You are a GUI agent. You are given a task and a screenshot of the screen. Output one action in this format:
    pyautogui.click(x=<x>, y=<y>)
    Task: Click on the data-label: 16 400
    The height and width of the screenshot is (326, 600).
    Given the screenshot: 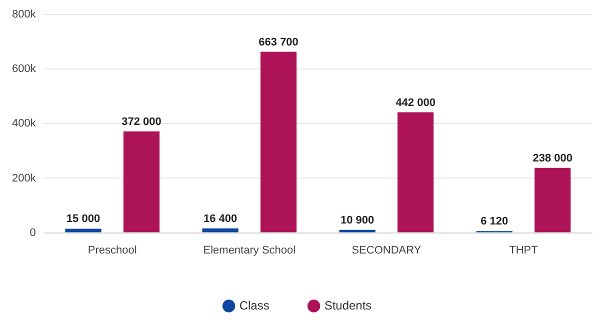 What is the action you would take?
    pyautogui.click(x=220, y=218)
    